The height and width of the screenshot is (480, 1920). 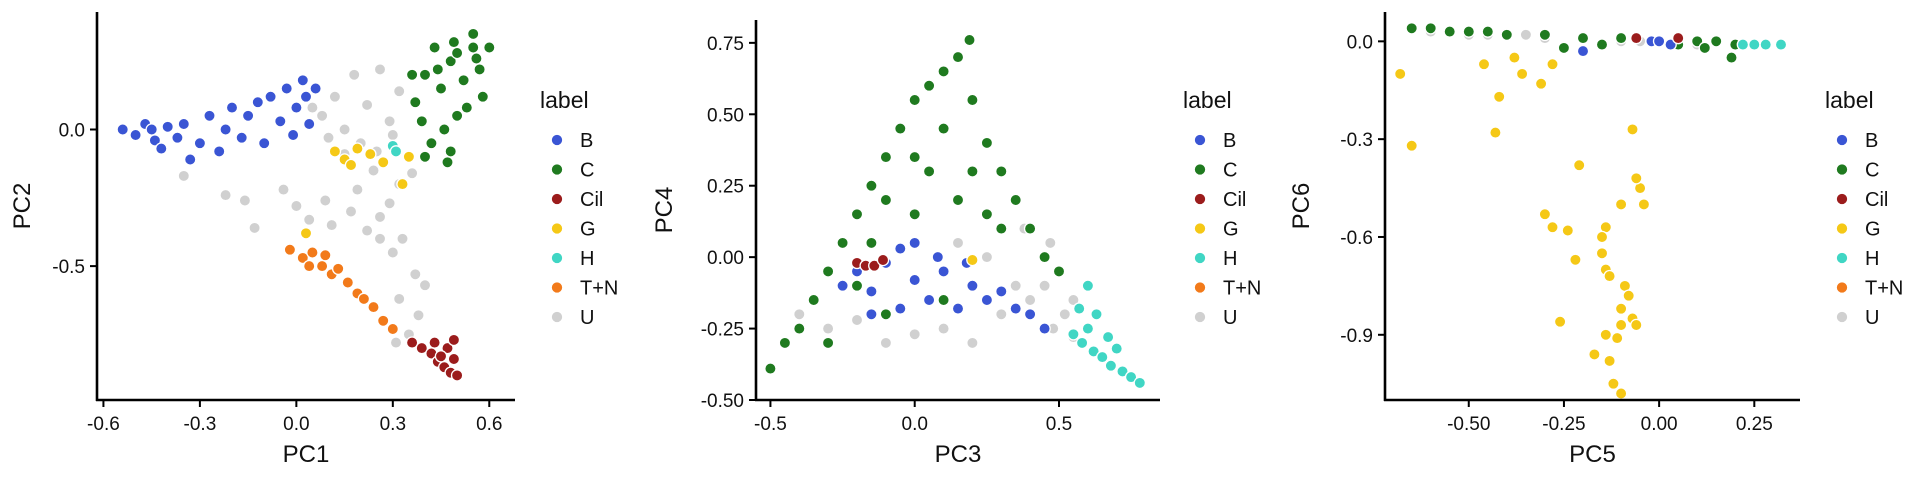 I want to click on x-axis-title: PC3, so click(x=958, y=454).